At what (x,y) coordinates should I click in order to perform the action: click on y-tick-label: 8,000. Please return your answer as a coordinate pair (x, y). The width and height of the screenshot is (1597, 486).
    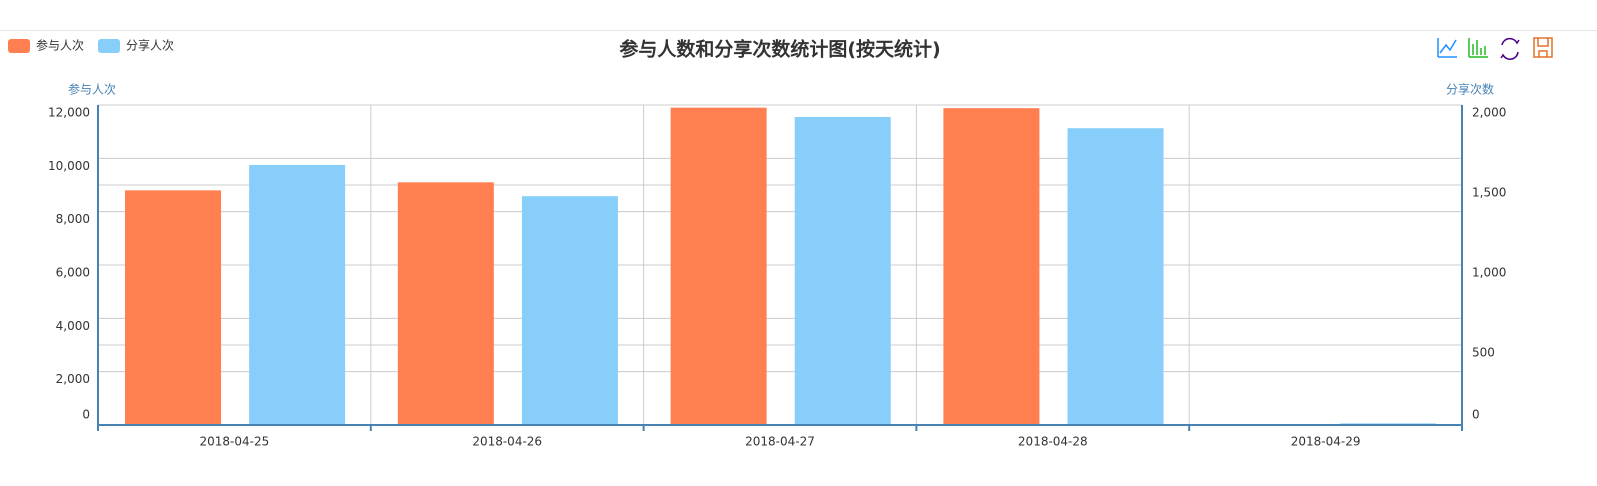
    Looking at the image, I should click on (73, 219).